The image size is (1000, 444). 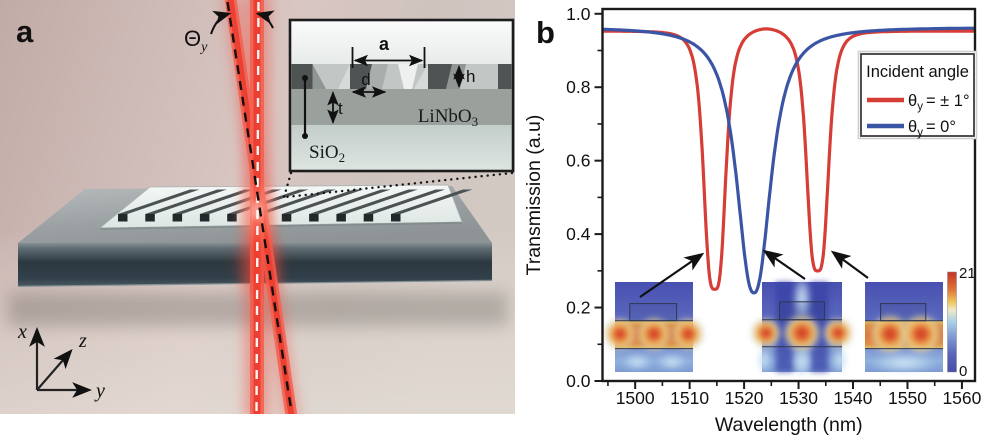 I want to click on y-tick-label: 0.2, so click(x=578, y=308).